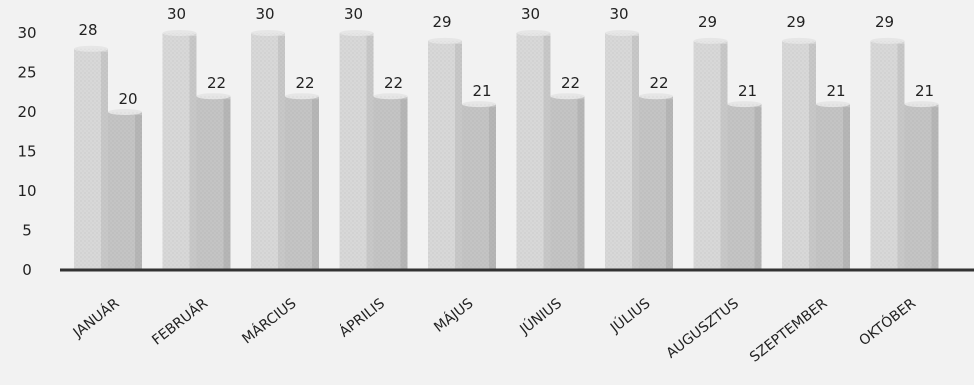 The image size is (974, 385). Describe the element at coordinates (26, 33) in the screenshot. I see `y-tick-label: 30` at that location.